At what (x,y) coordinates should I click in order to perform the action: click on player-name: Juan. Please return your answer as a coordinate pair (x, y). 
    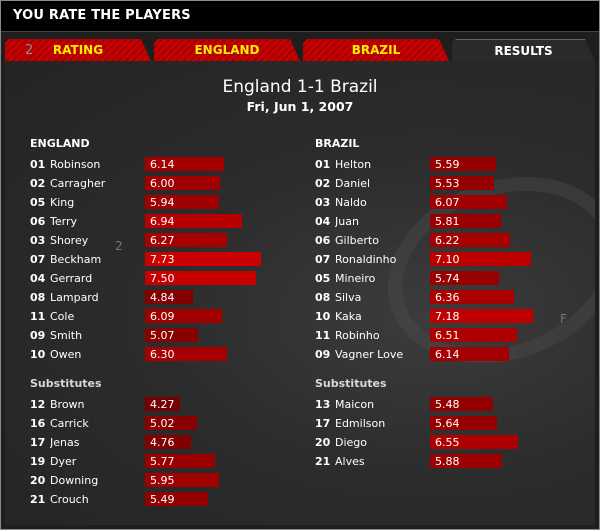
    Looking at the image, I should click on (347, 221).